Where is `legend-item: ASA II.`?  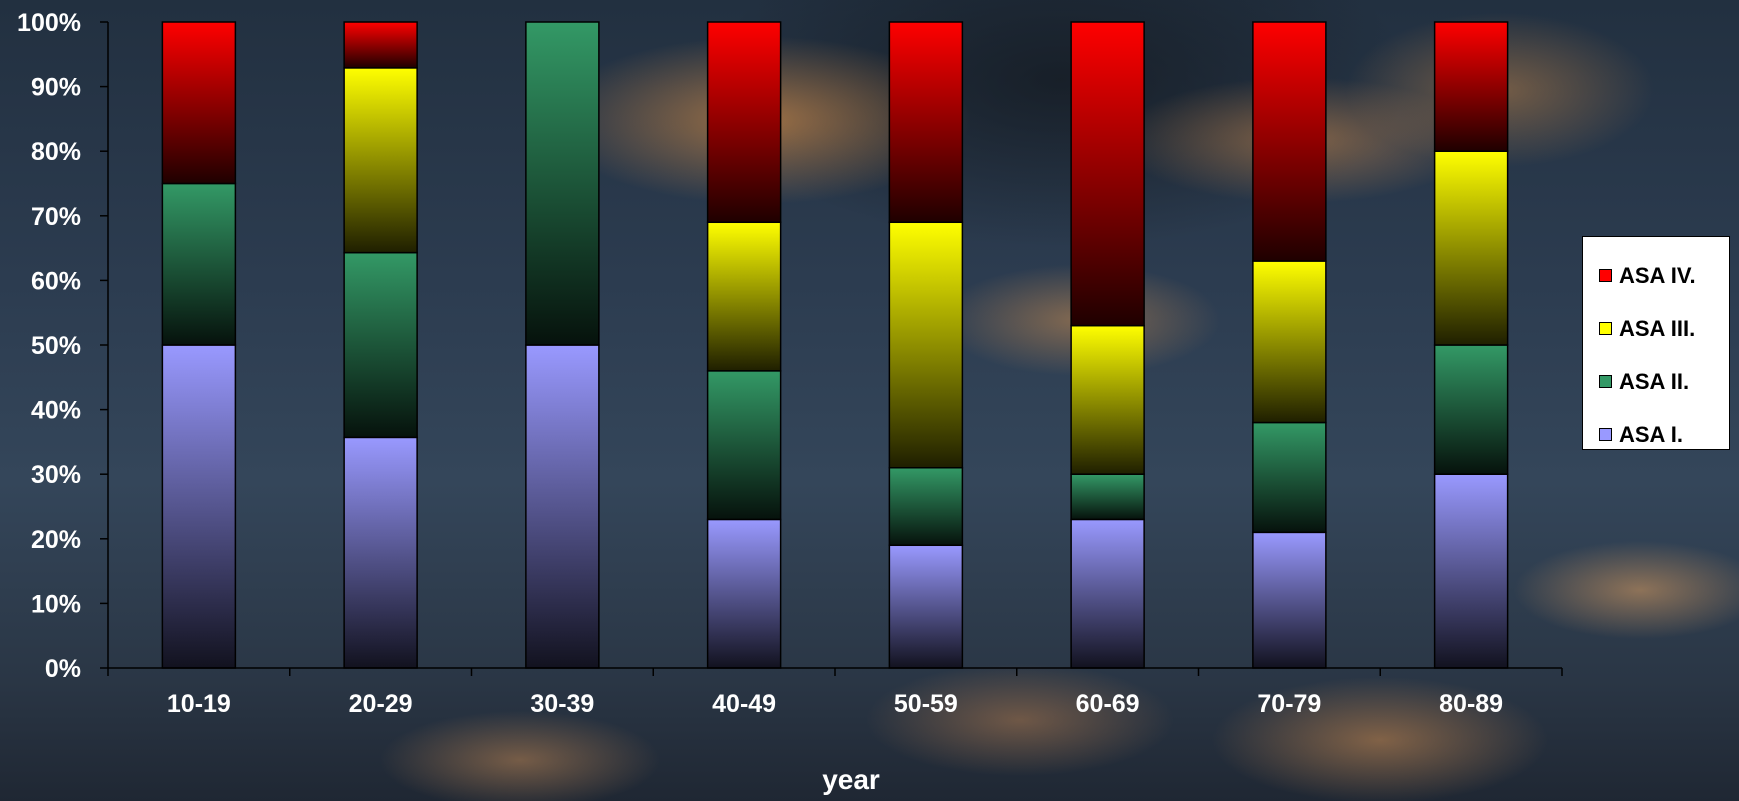 legend-item: ASA II. is located at coordinates (1664, 381).